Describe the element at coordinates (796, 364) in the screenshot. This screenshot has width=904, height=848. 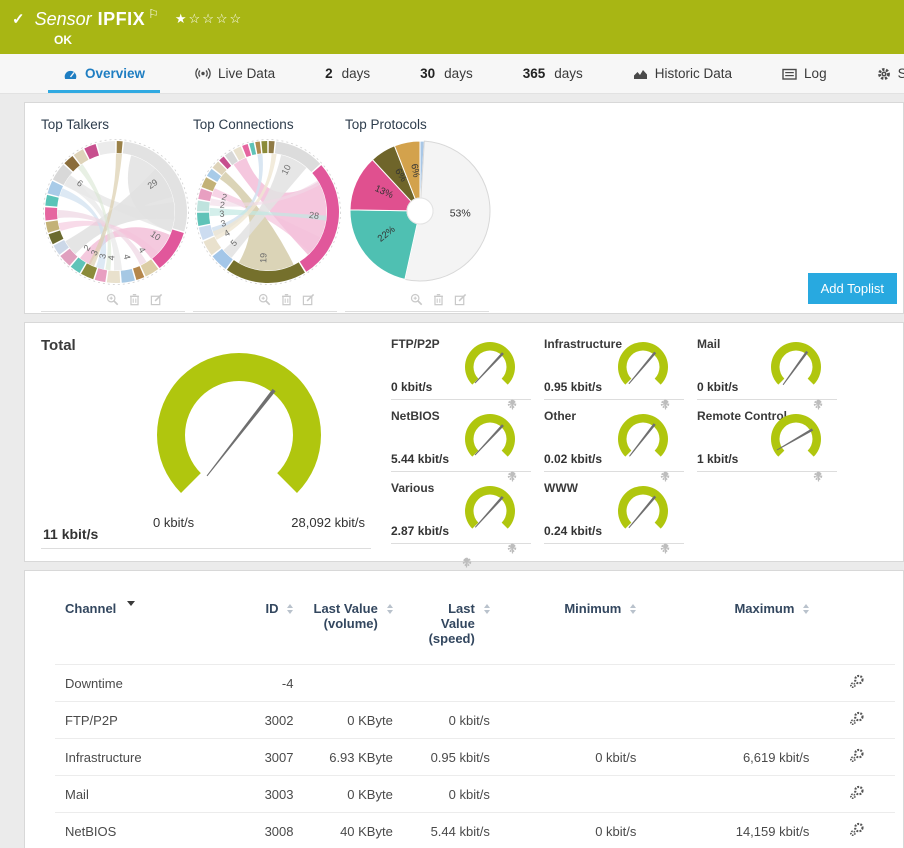
I see `mail-gauge-chart` at that location.